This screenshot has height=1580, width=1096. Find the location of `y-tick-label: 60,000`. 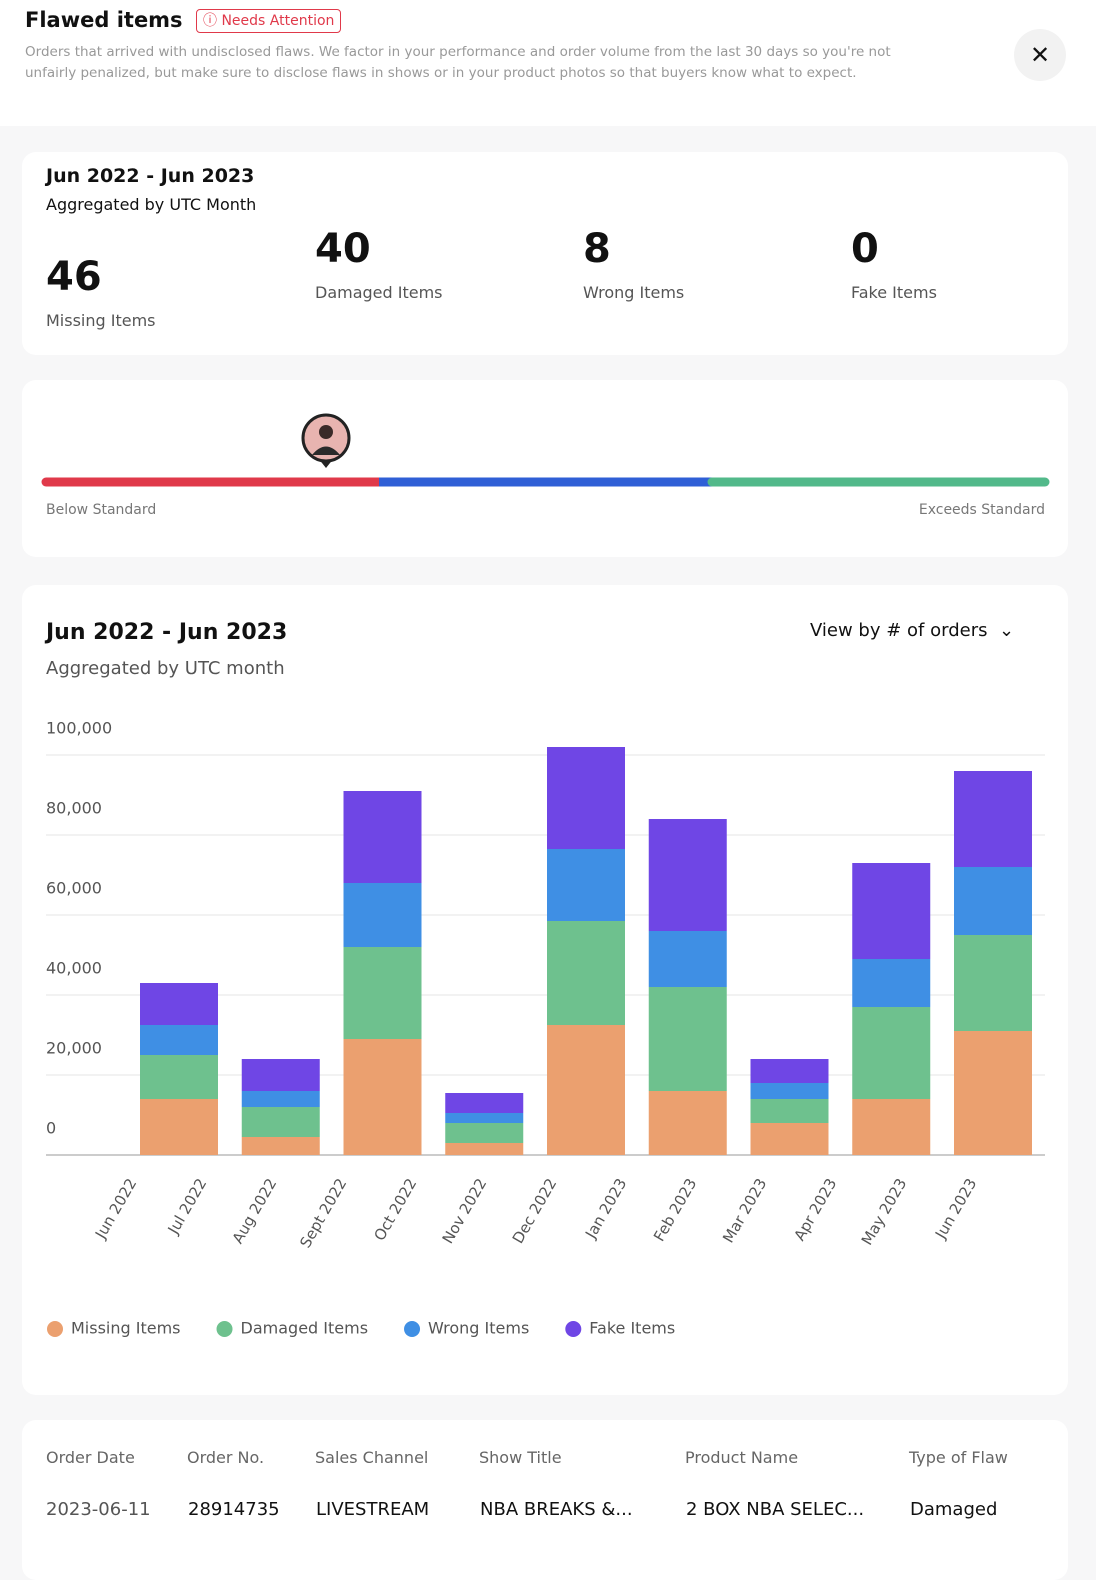

y-tick-label: 60,000 is located at coordinates (74, 888).